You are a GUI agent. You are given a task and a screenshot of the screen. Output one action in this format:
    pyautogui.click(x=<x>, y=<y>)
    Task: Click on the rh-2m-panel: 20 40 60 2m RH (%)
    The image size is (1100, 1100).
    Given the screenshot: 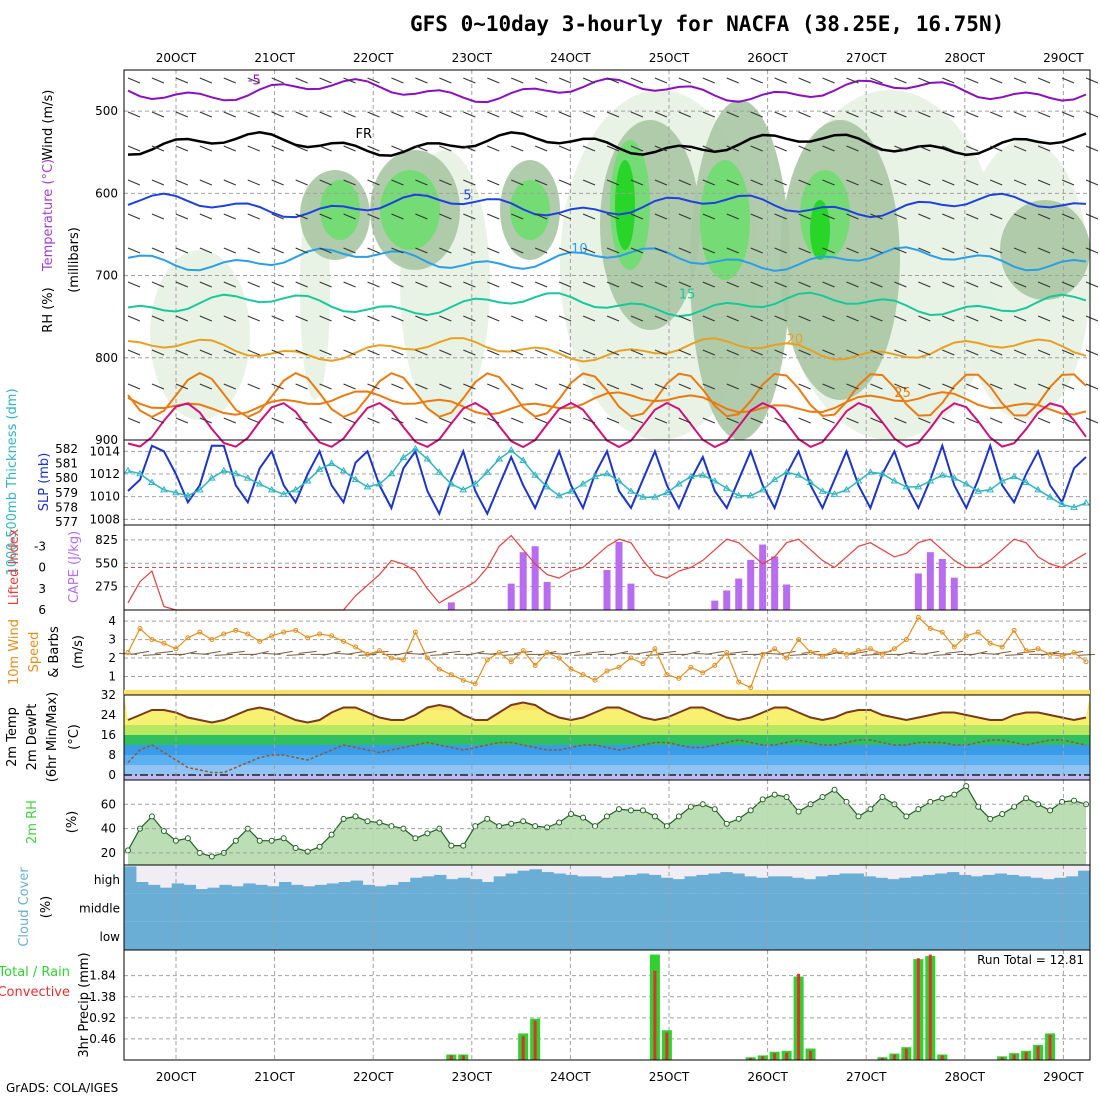 What is the action you would take?
    pyautogui.click(x=558, y=822)
    